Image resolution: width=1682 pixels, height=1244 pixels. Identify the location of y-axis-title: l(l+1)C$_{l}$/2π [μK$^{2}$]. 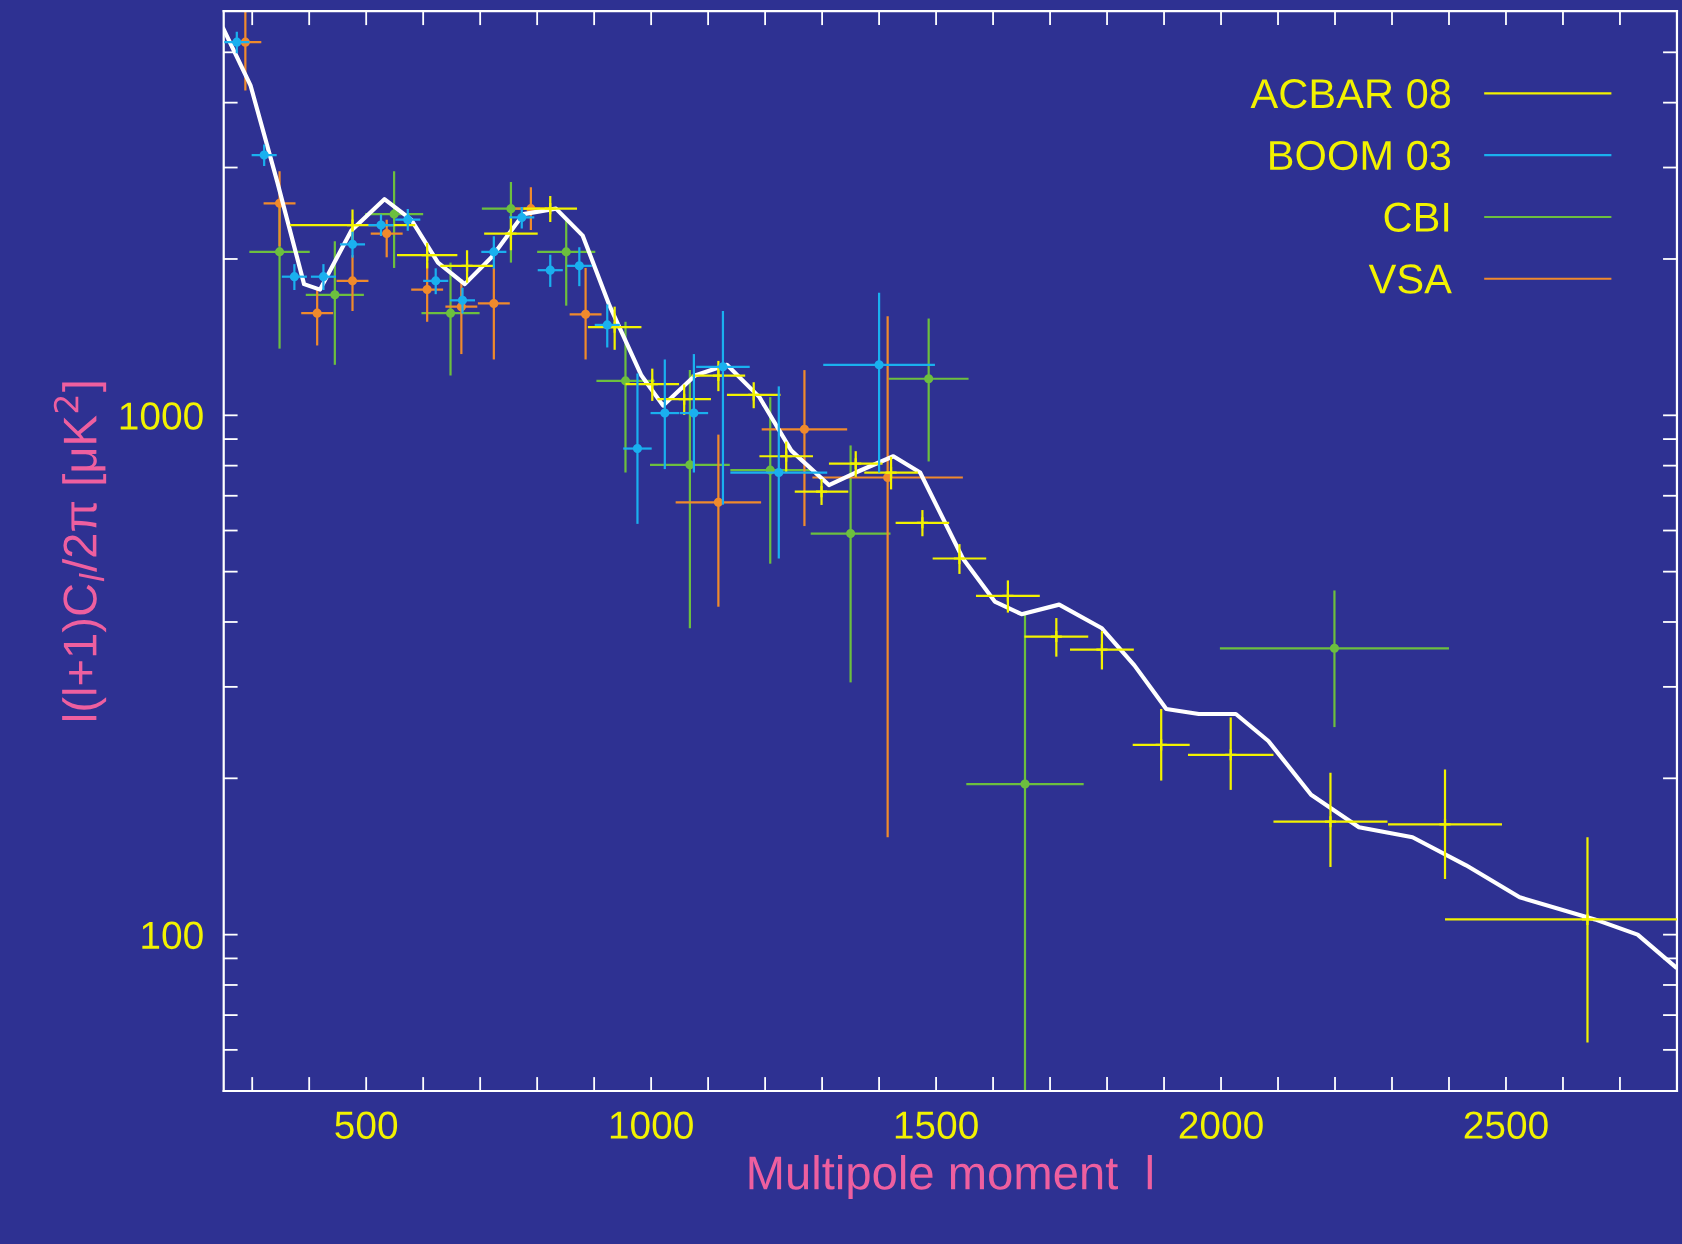
(80, 551).